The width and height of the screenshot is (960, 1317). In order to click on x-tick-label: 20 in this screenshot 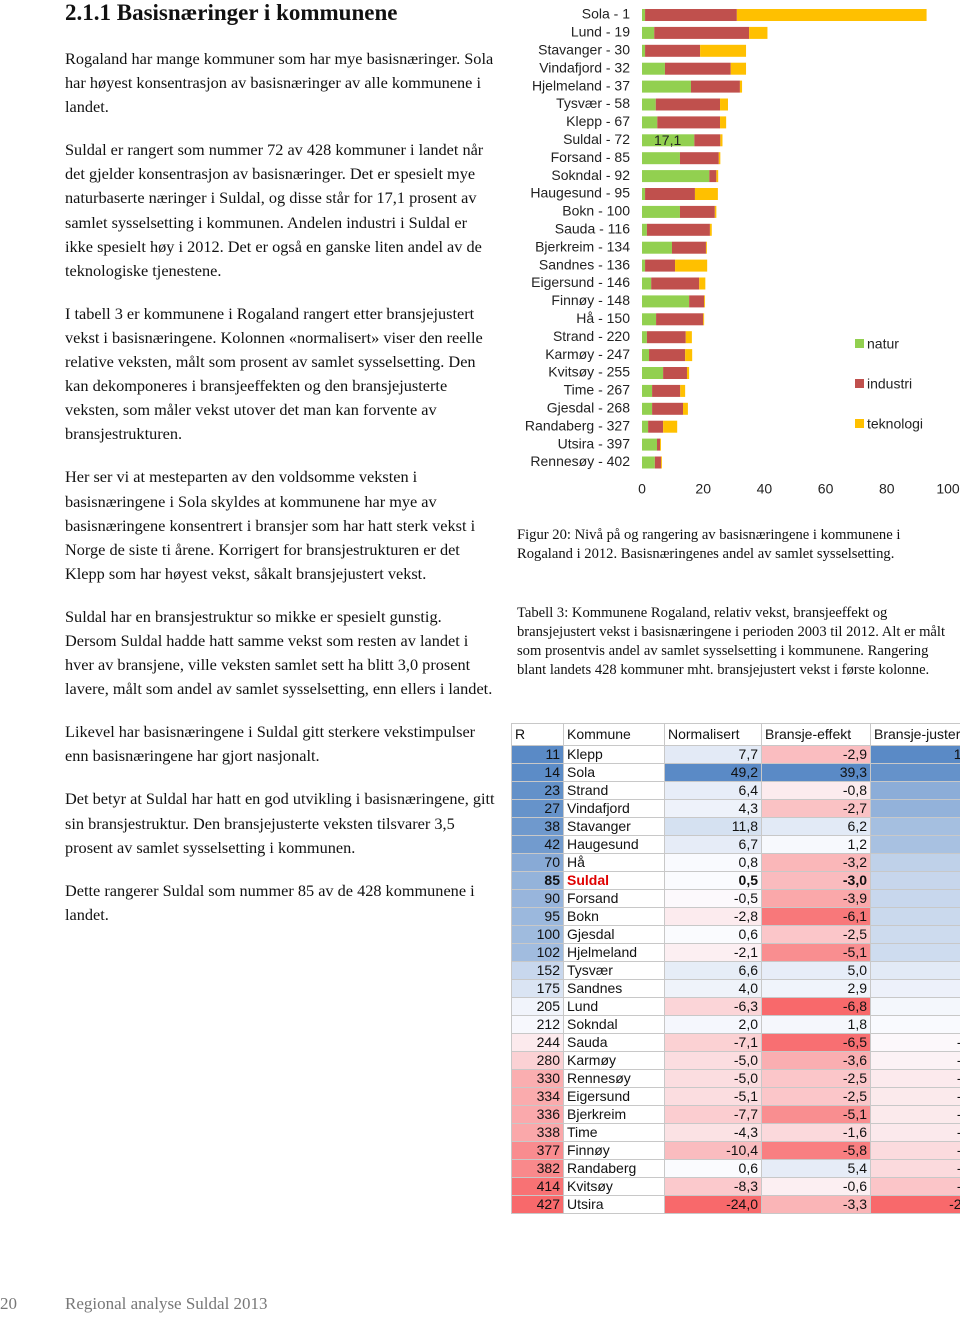, I will do `click(703, 489)`.